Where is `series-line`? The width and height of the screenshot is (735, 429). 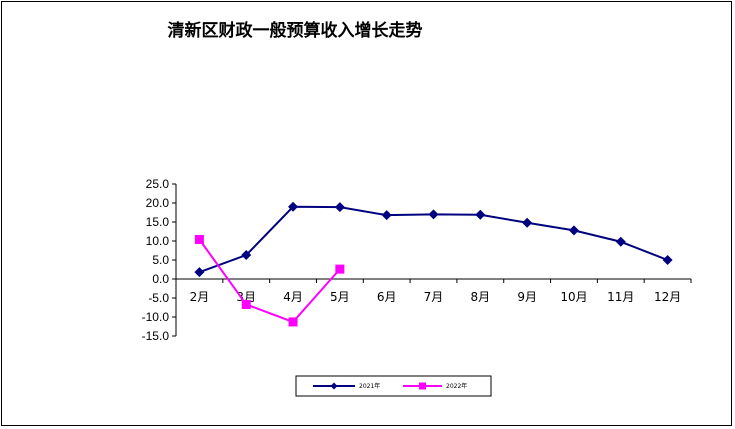 series-line is located at coordinates (269, 281).